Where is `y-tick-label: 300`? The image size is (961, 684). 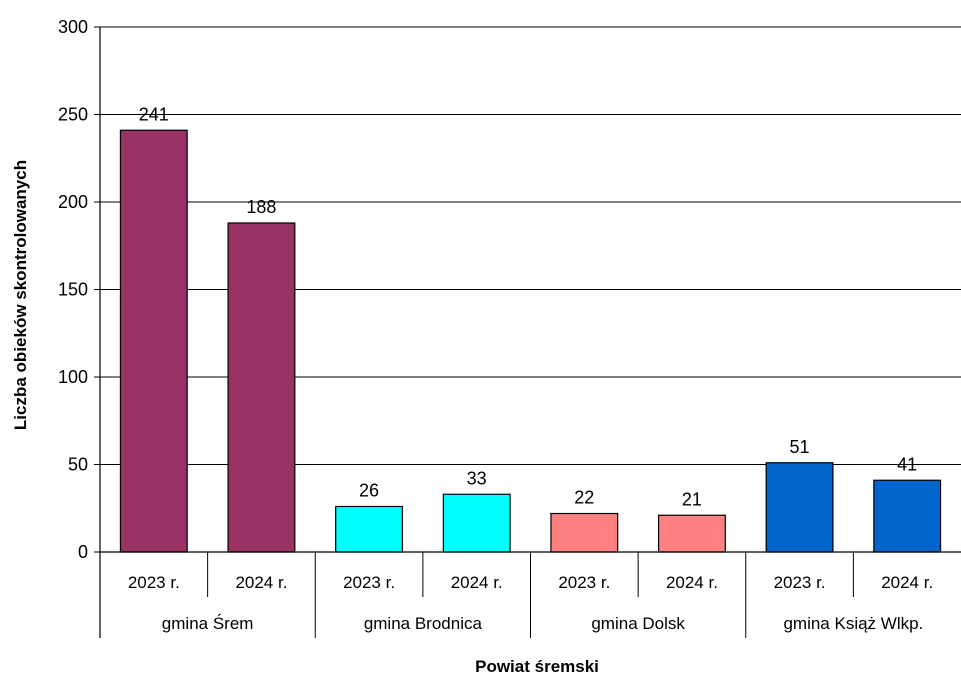 y-tick-label: 300 is located at coordinates (73, 27).